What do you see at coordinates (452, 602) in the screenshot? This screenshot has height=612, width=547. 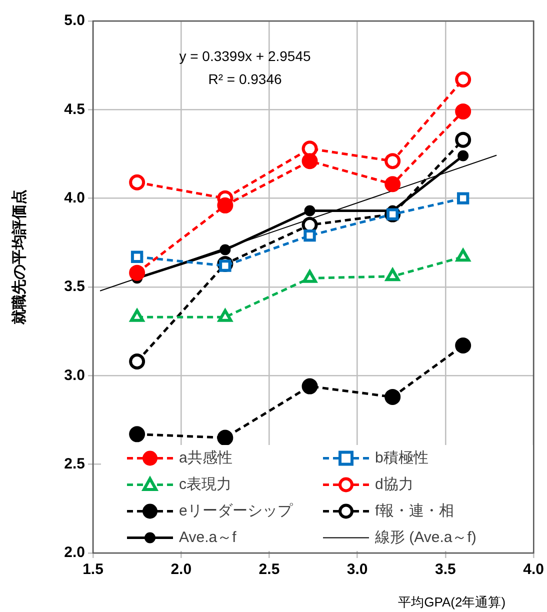 I see `x-axis-title: 平均GPA(2年通算)` at bounding box center [452, 602].